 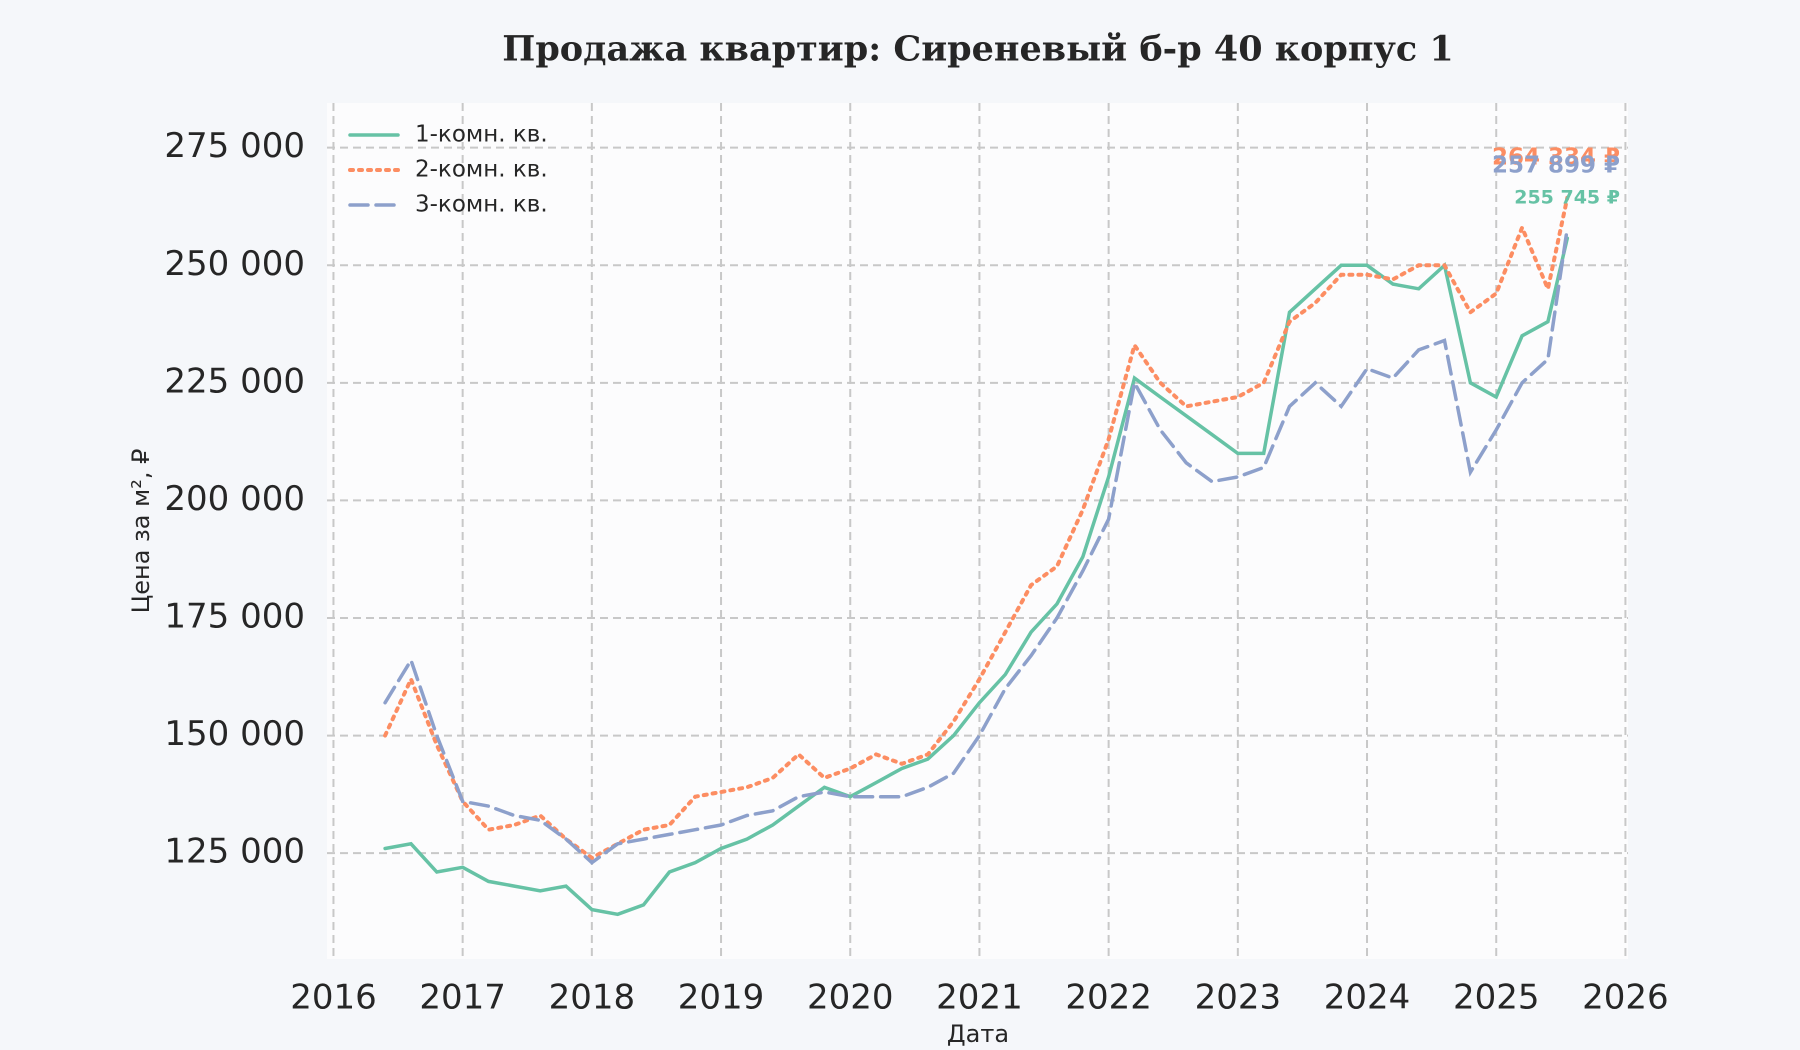 I want to click on x-tick-label: 2022, so click(x=1108, y=998).